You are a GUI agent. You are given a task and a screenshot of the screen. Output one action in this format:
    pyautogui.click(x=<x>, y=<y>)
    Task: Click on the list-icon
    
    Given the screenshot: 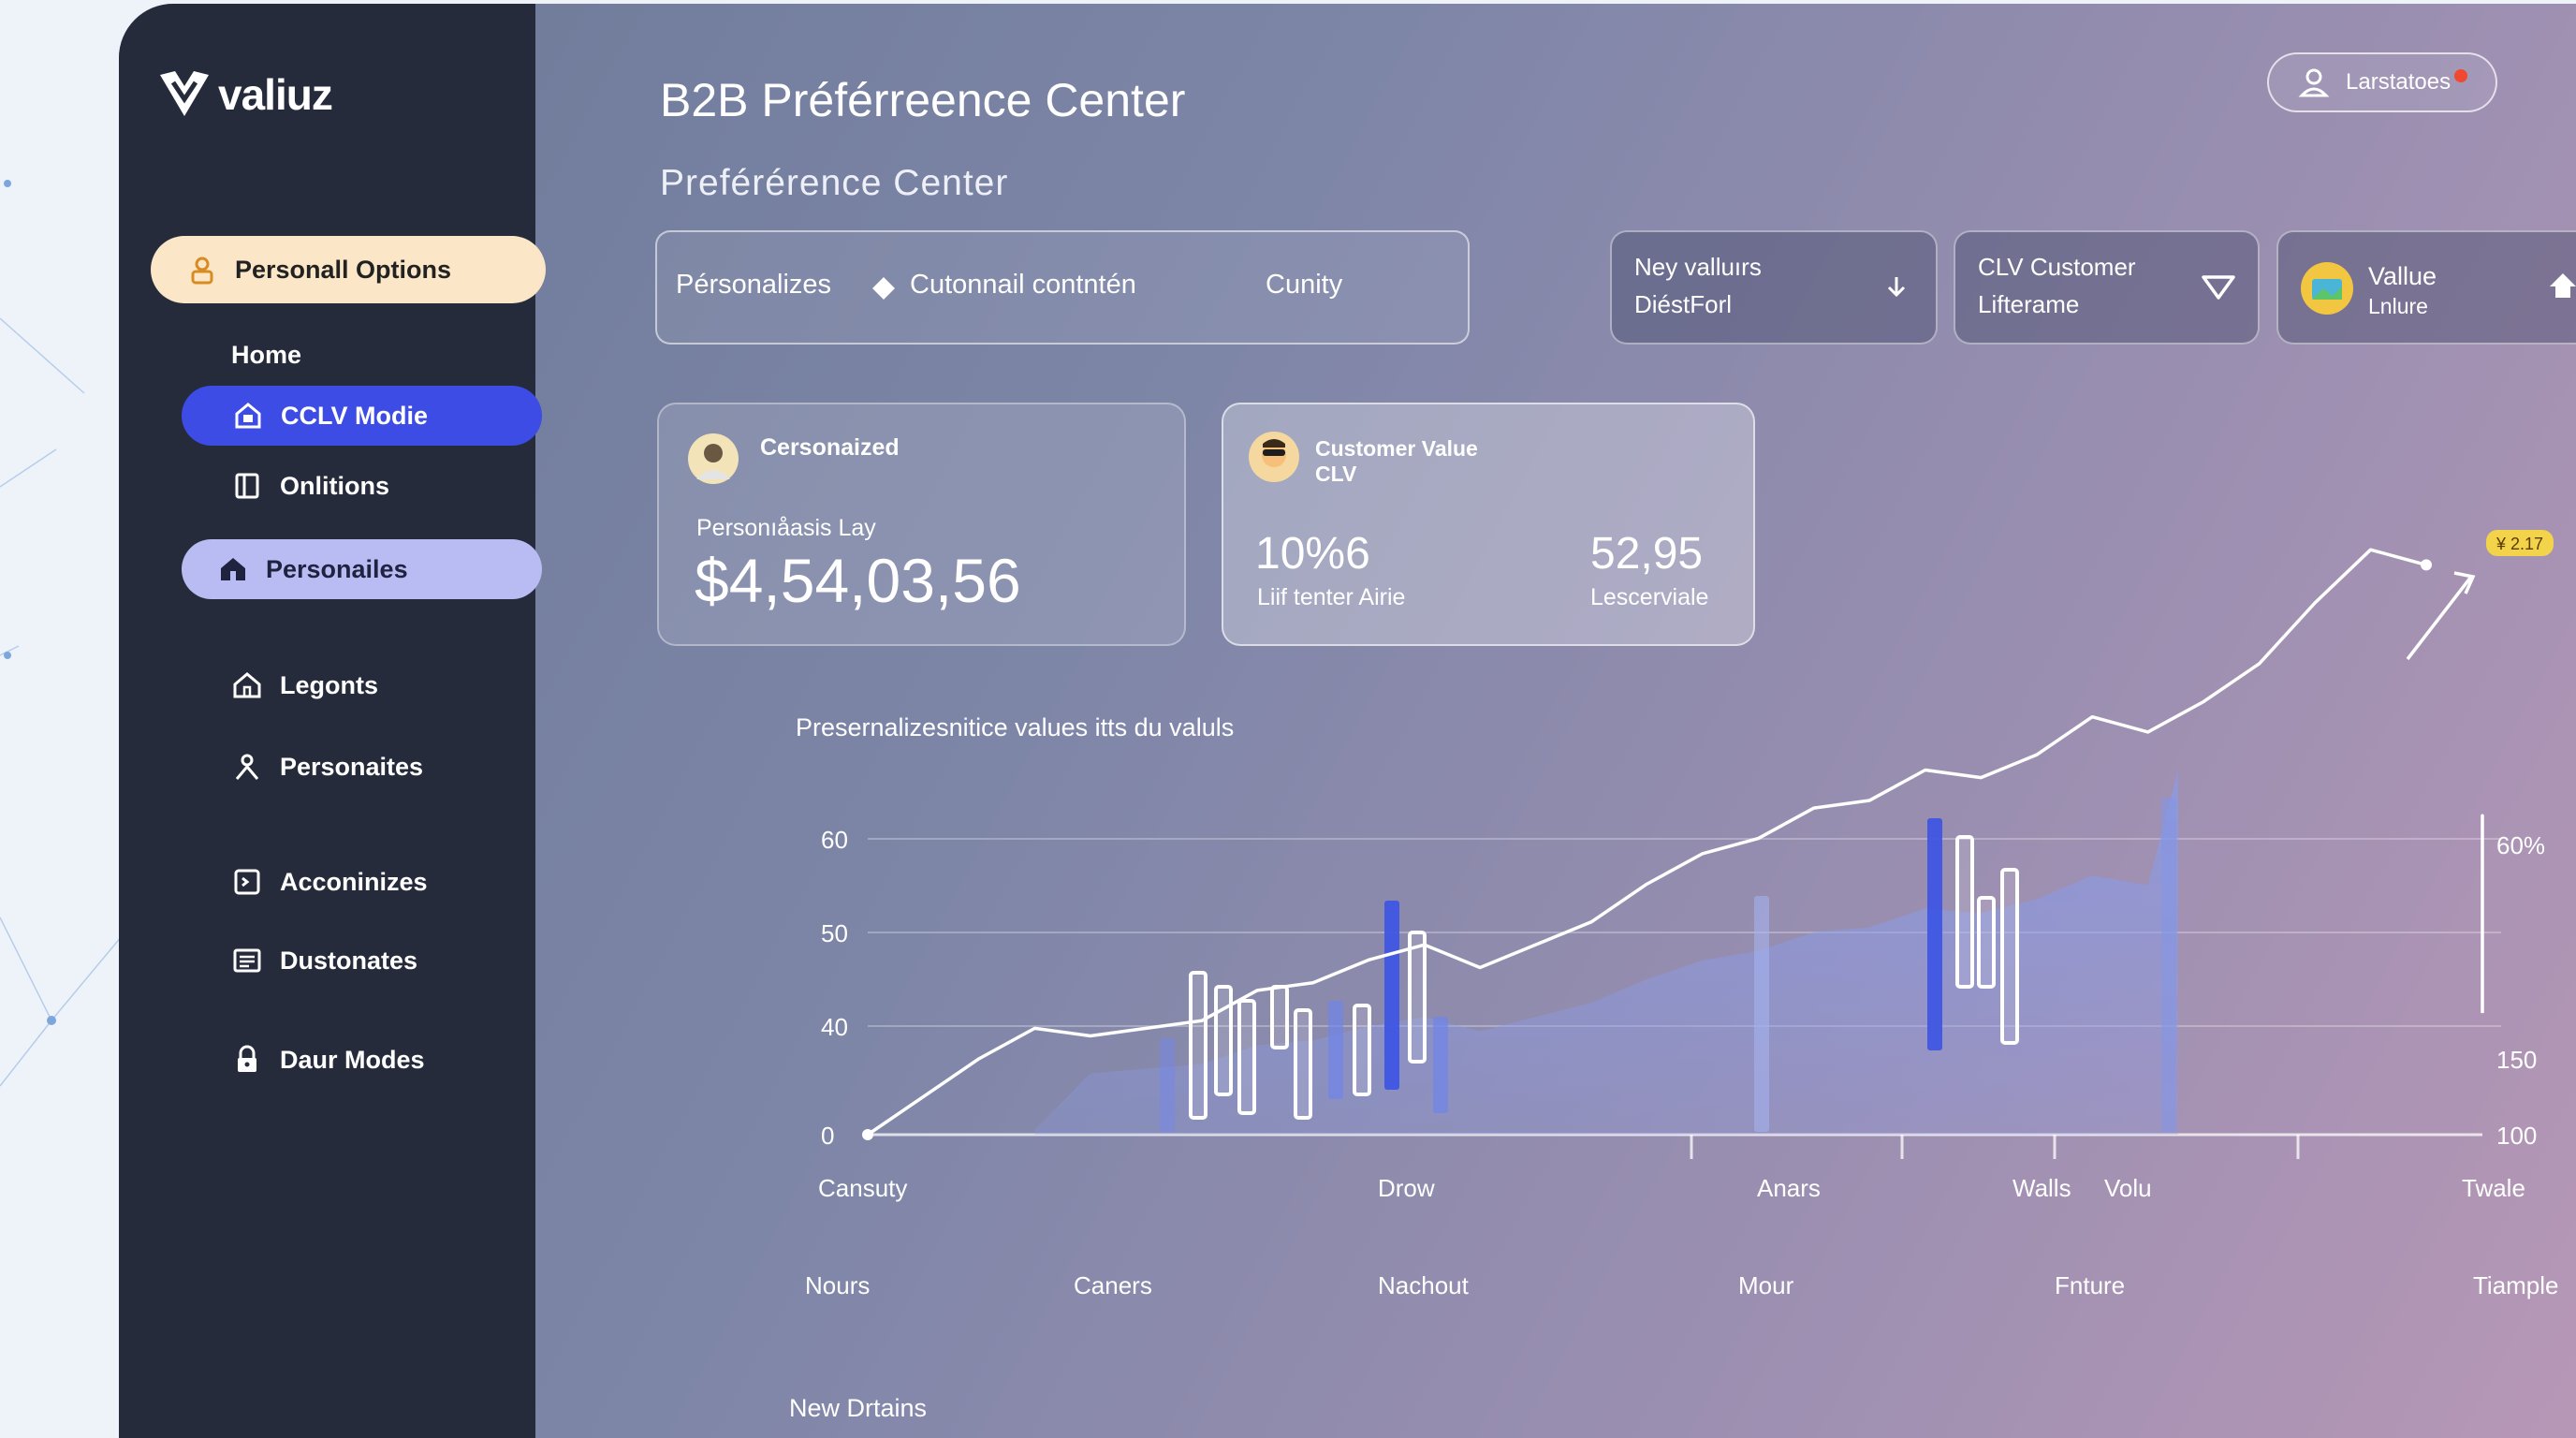 What is the action you would take?
    pyautogui.click(x=247, y=960)
    